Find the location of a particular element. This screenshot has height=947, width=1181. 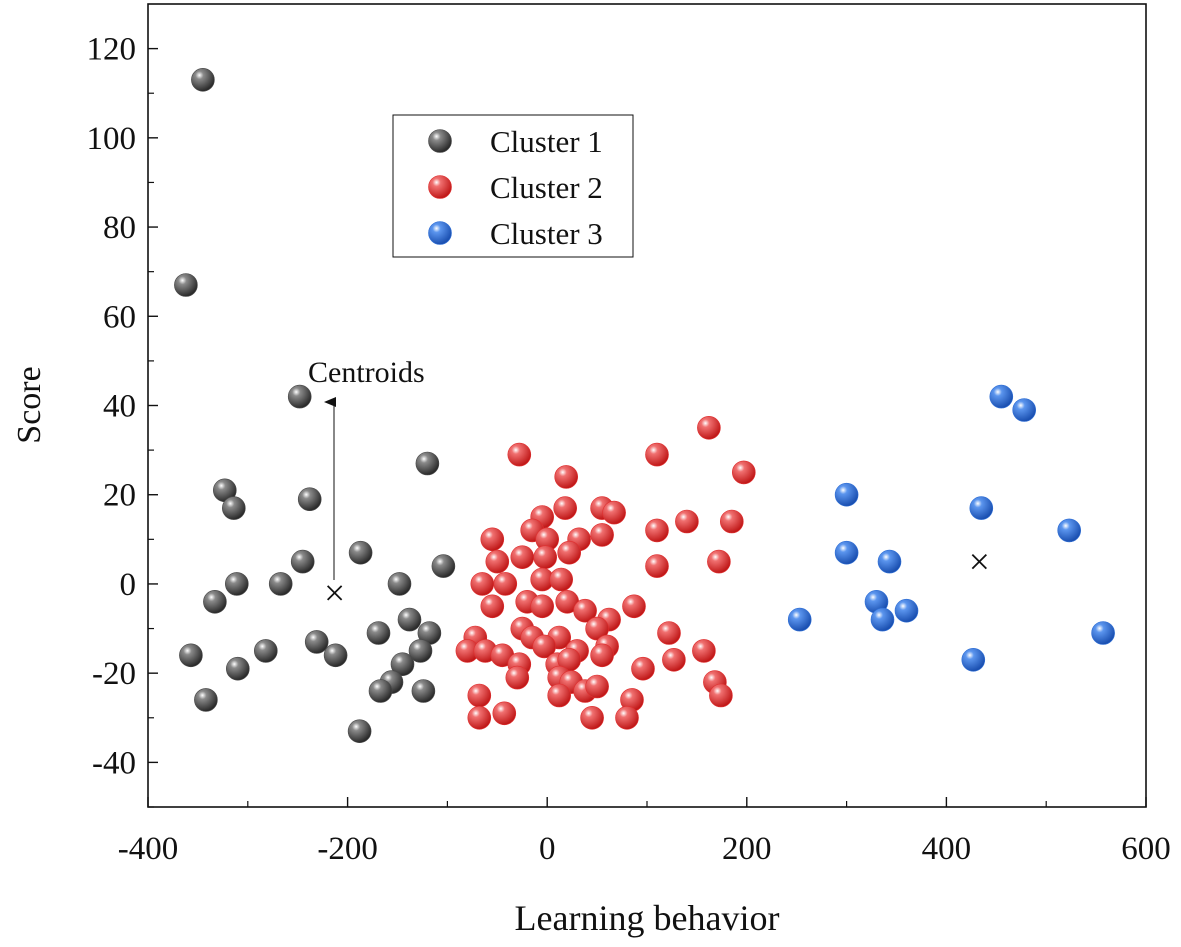

centroids-annotation: Centroids is located at coordinates (366, 372).